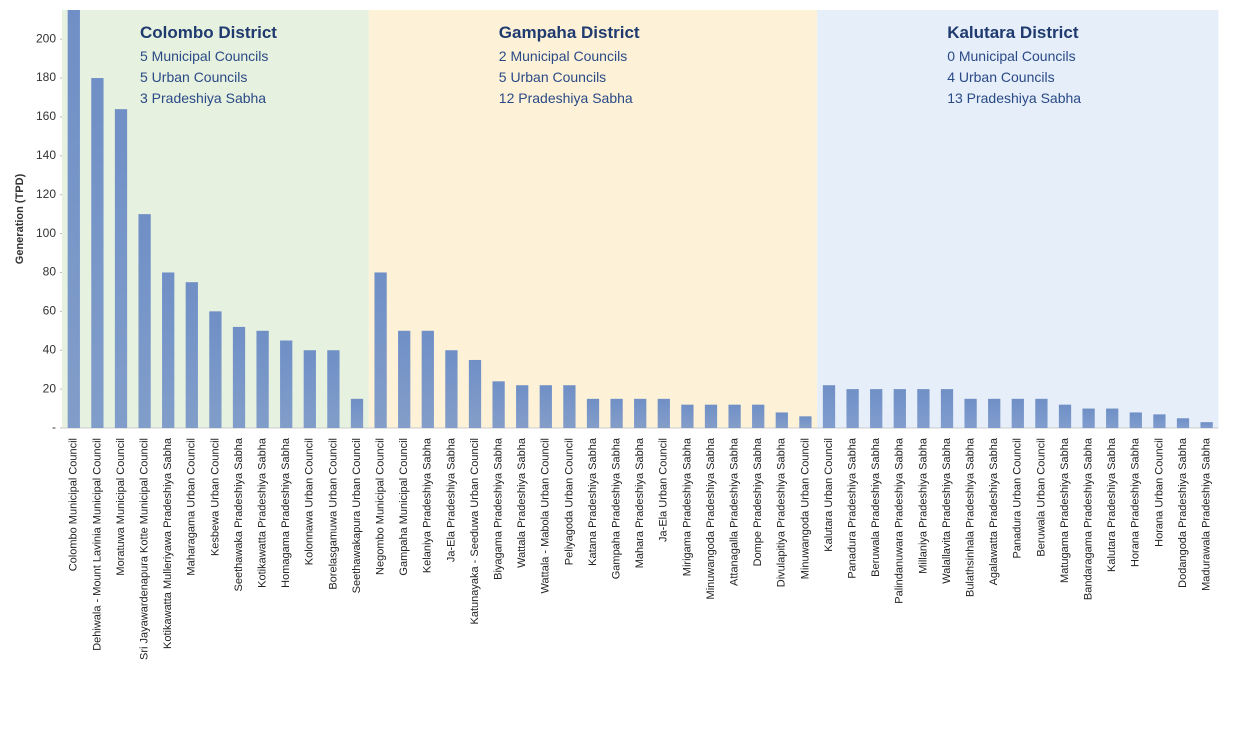  I want to click on district-detail: 4 Urban Councils, so click(1000, 77).